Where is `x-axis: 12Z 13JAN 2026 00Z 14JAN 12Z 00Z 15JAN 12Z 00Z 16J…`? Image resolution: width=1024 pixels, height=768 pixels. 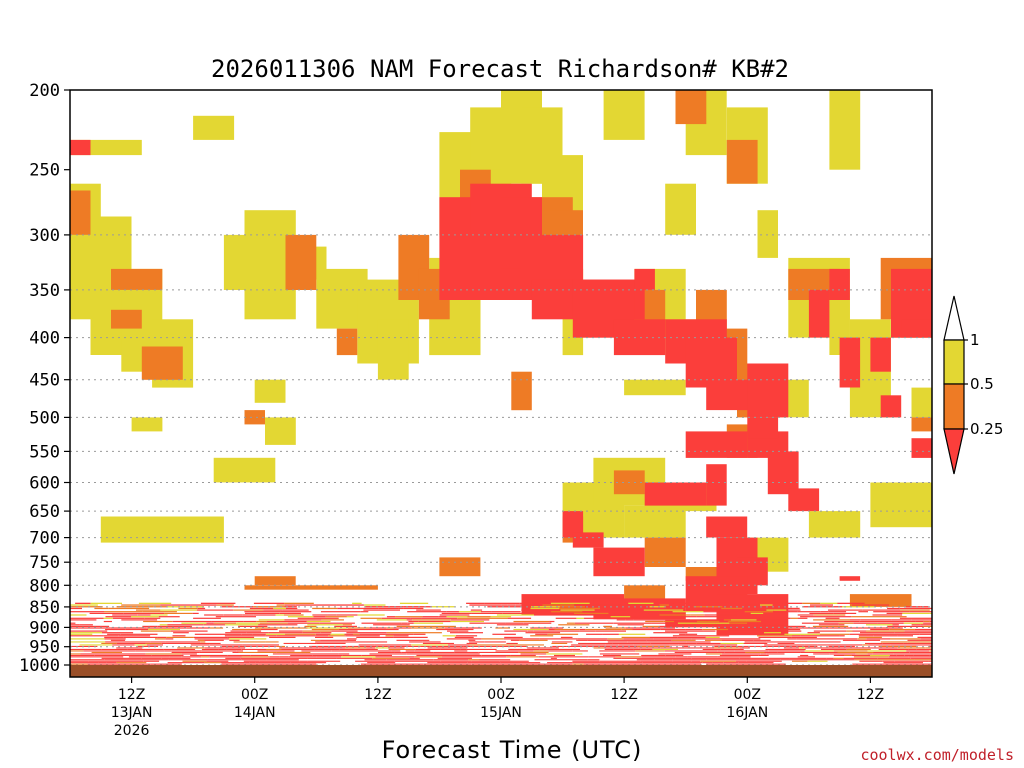 x-axis: 12Z 13JAN 2026 00Z 14JAN 12Z 00Z 15JAN 12Z 00Z 16J… is located at coordinates (497, 708).